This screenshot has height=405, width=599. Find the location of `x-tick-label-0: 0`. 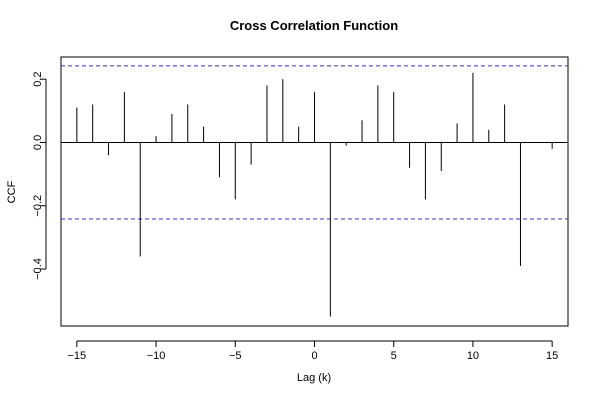

x-tick-label-0: 0 is located at coordinates (314, 356).